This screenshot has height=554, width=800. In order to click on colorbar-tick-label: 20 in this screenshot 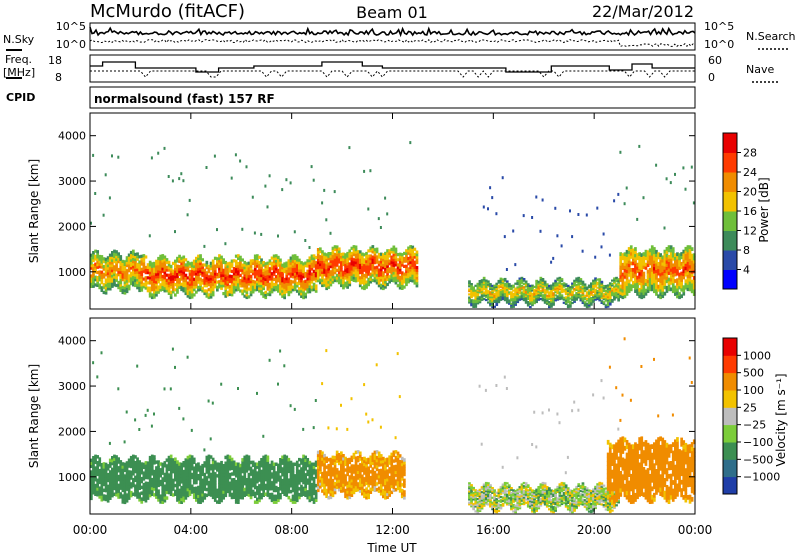, I will do `click(750, 192)`.